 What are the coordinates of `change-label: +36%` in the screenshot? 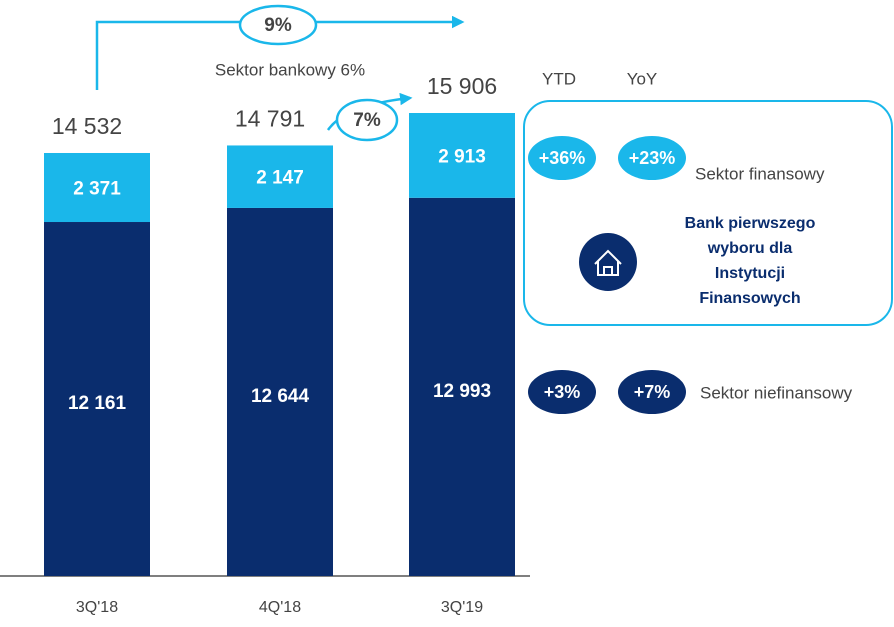 It's located at (562, 158).